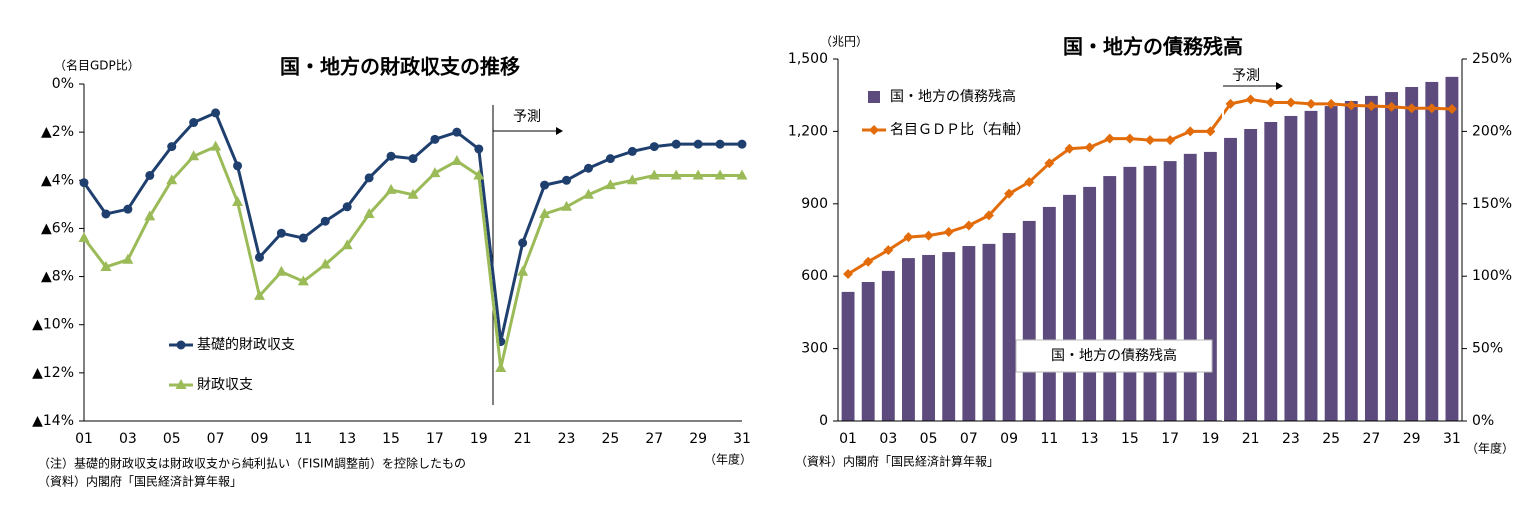 This screenshot has height=524, width=1540. I want to click on y-tick-label: ▲12%, so click(53, 373).